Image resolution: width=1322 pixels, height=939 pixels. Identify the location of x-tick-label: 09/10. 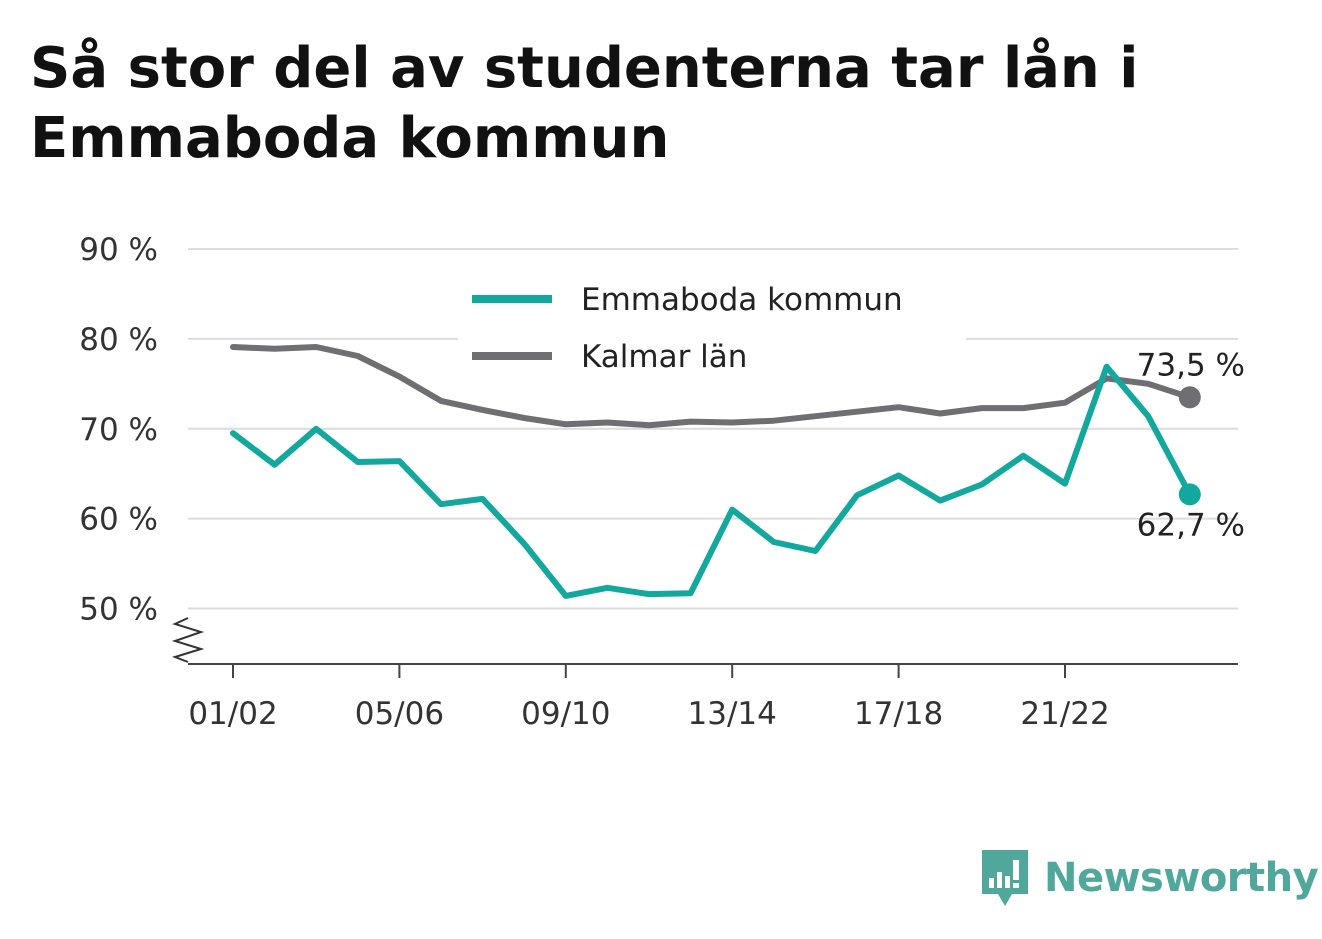
(565, 714).